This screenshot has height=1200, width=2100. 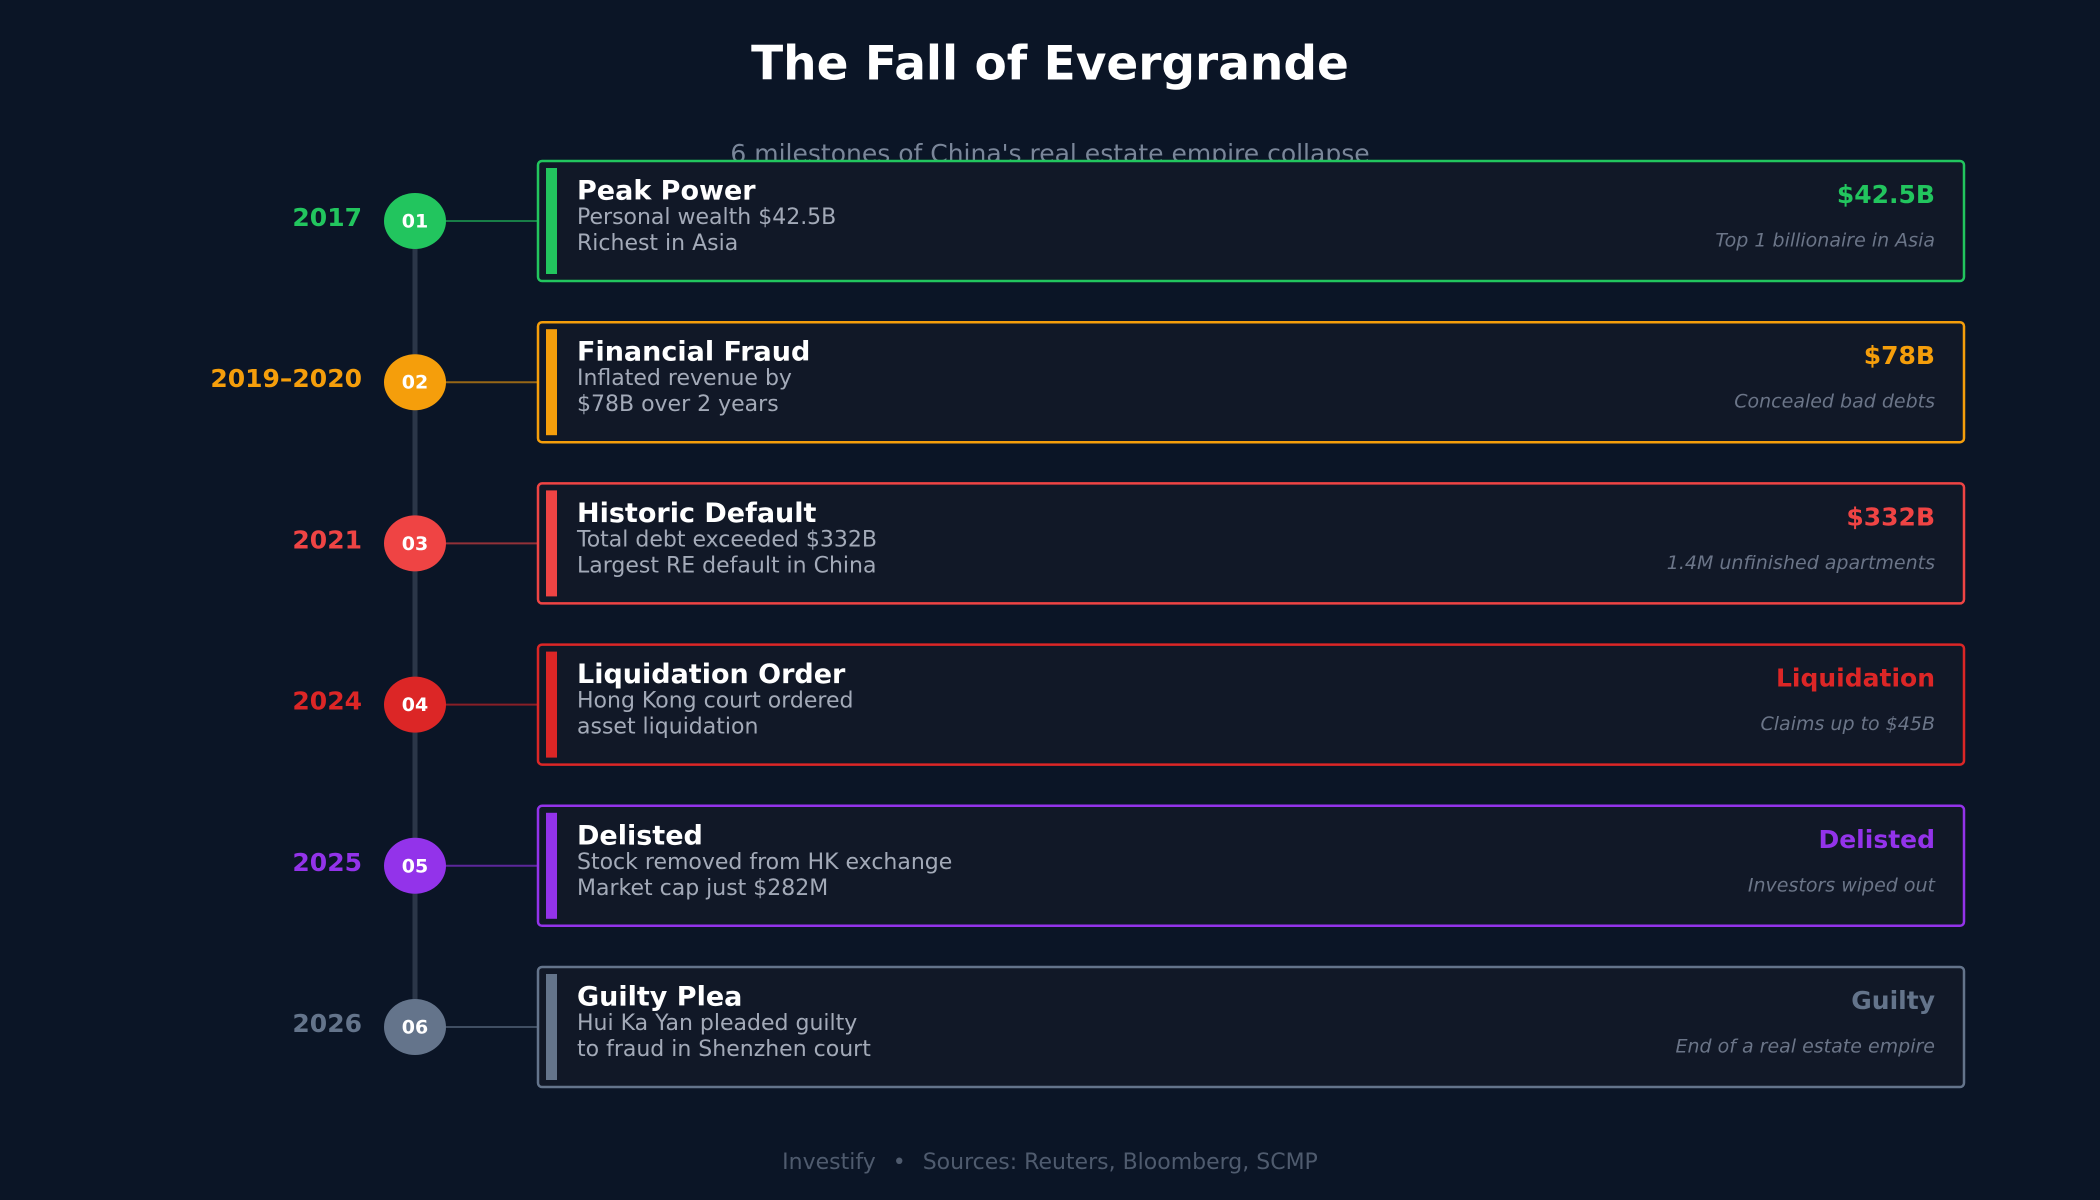 I want to click on card-note: Investors wiped out, so click(x=1842, y=885).